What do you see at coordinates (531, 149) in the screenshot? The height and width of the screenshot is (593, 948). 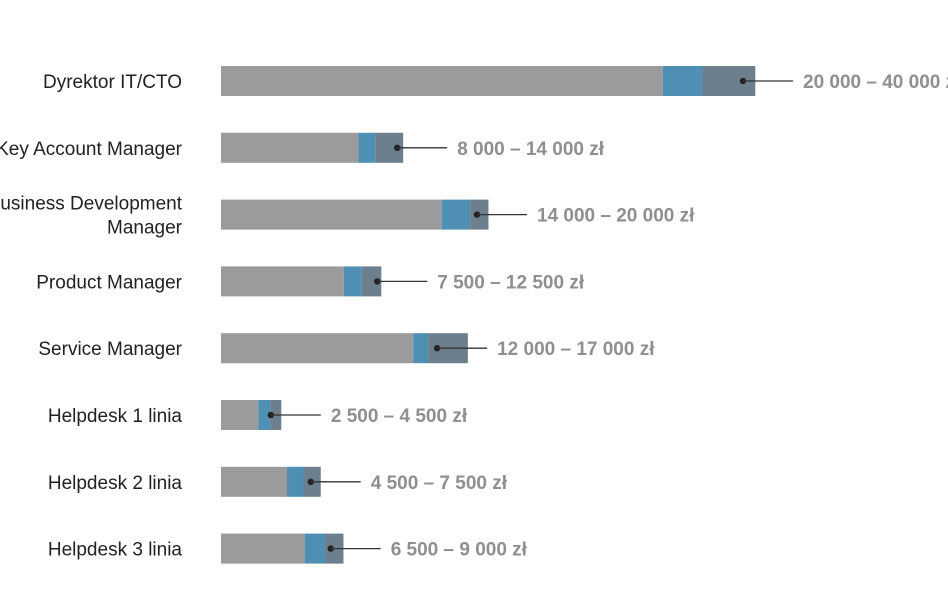 I see `range-value-label: 8 000 – 14 000 zł` at bounding box center [531, 149].